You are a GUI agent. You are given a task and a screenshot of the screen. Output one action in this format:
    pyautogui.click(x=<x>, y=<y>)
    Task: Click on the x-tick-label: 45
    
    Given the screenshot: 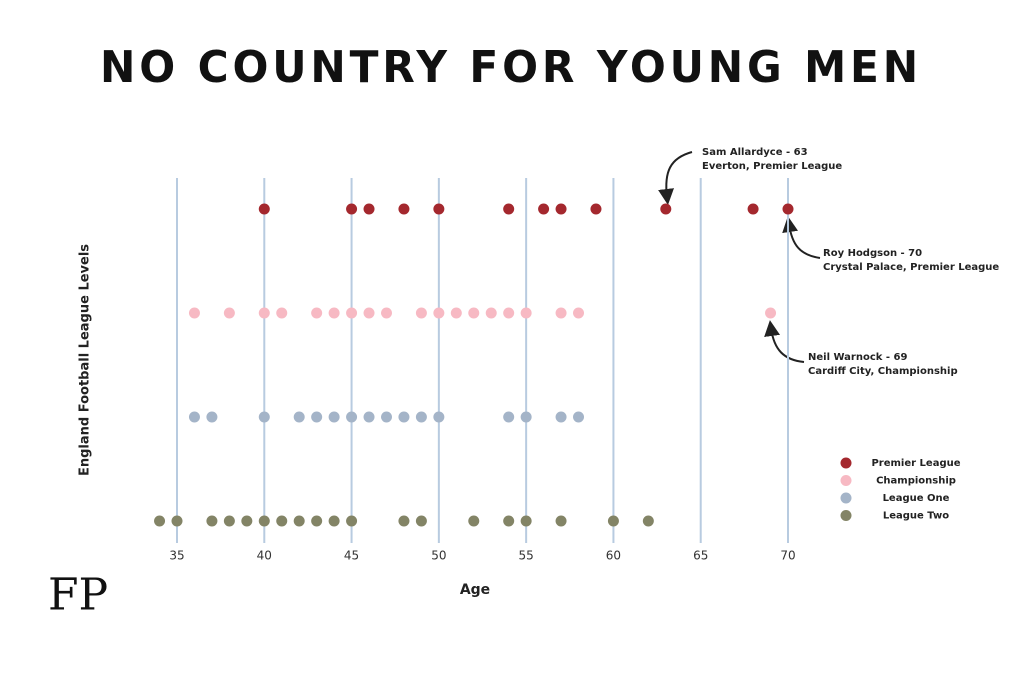 What is the action you would take?
    pyautogui.click(x=351, y=556)
    